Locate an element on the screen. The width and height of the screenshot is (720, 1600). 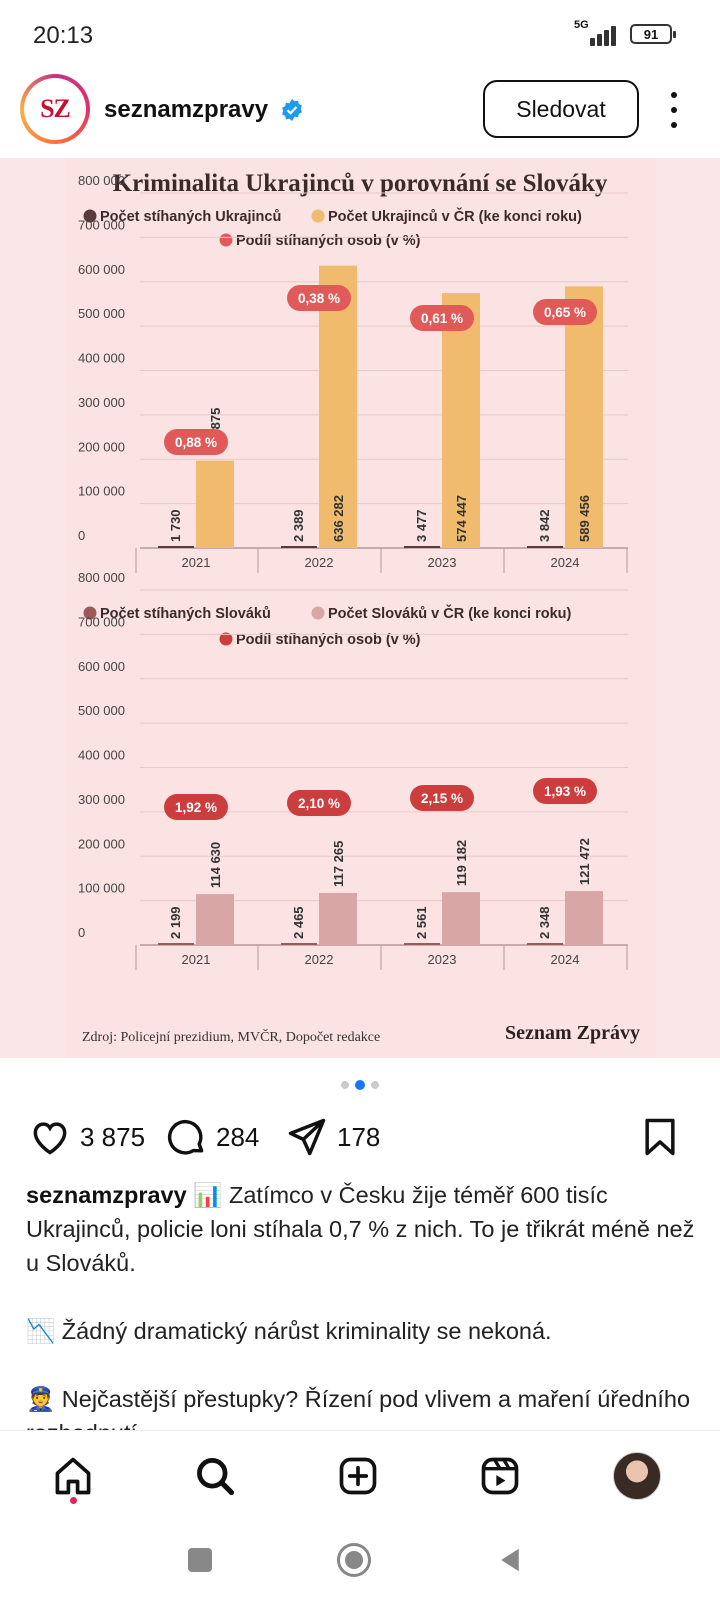
bar-label-population: 589 456 is located at coordinates (584, 518).